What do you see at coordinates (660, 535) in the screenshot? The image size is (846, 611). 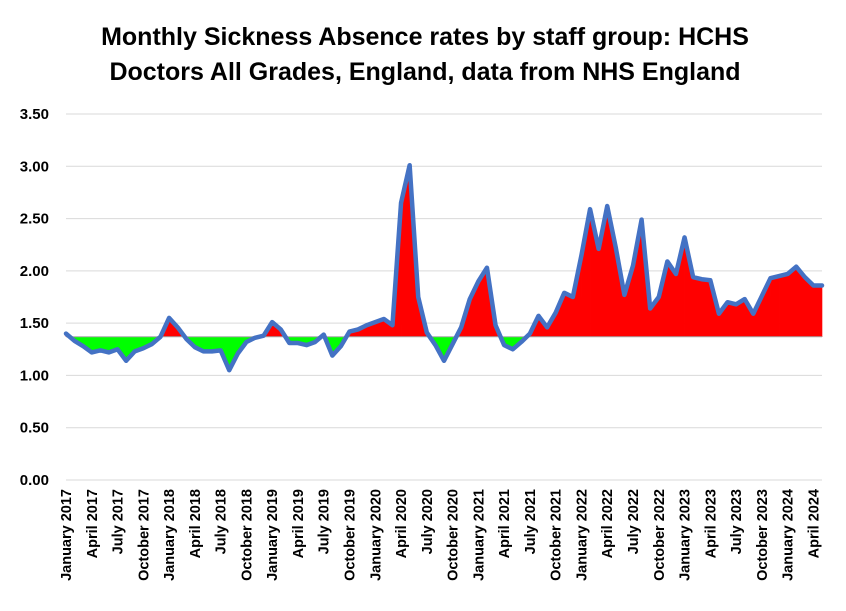 I see `x-tick-label: October 2022` at bounding box center [660, 535].